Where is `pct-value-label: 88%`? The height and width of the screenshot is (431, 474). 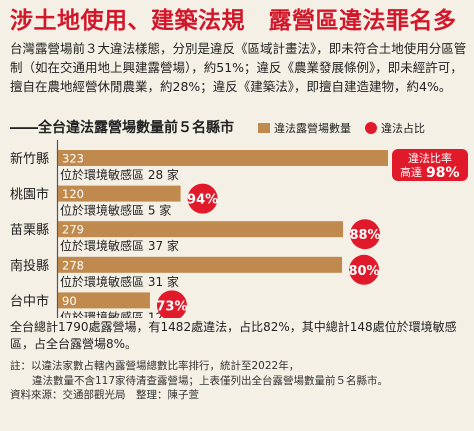
pct-value-label: 88% is located at coordinates (364, 235).